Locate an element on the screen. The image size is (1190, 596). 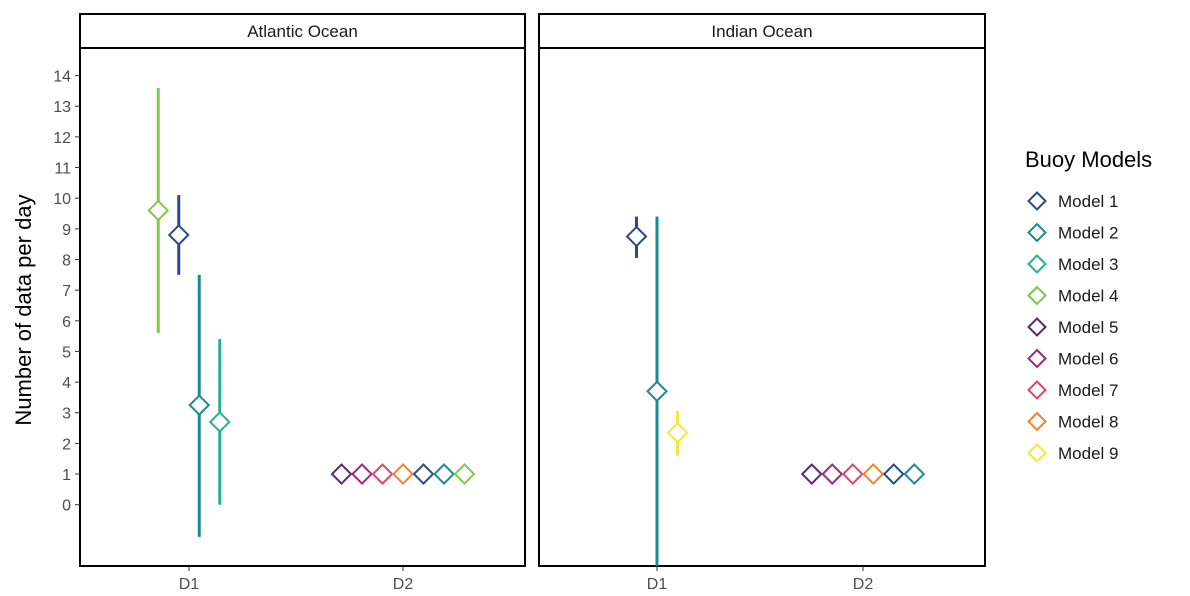
legend-title: Buoy Models is located at coordinates (1088, 159).